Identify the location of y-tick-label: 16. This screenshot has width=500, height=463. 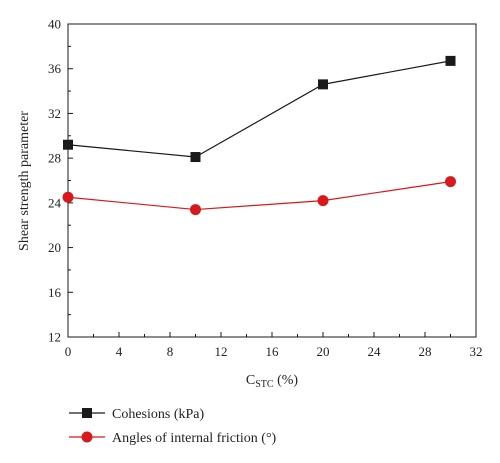
(55, 292).